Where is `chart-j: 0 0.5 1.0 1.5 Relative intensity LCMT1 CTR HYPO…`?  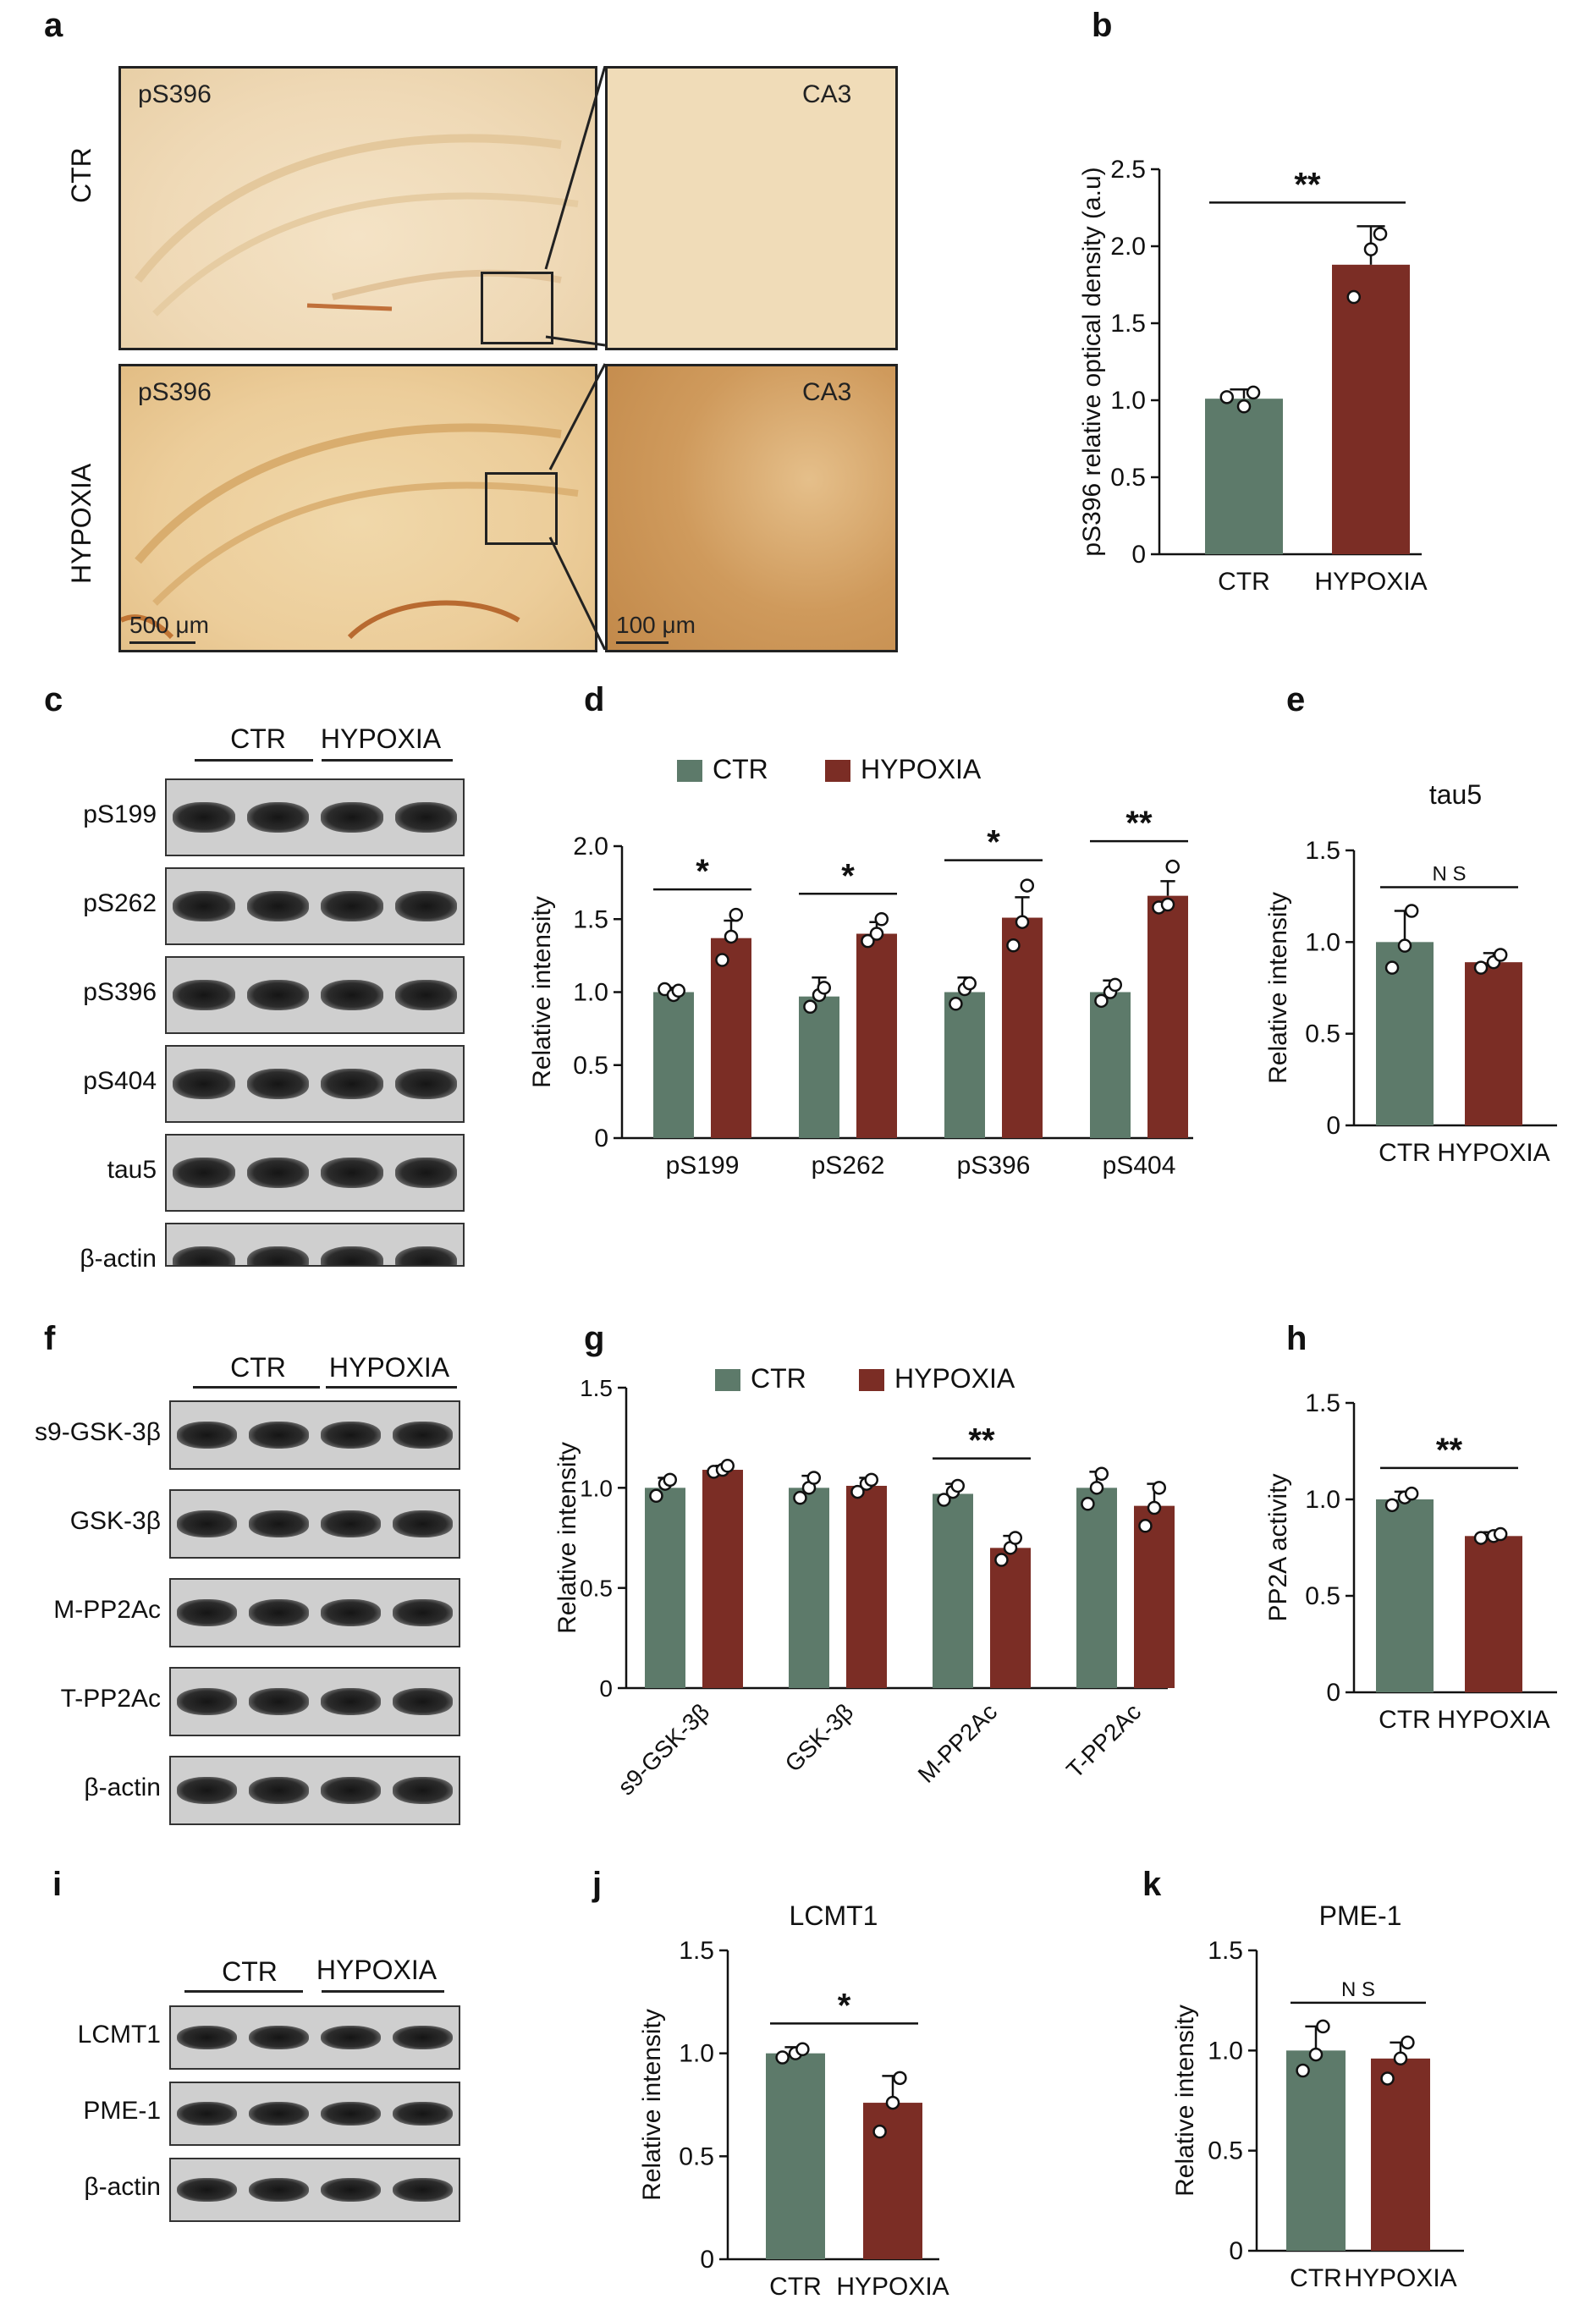
chart-j: 0 0.5 1.0 1.5 Relative intensity LCMT1 CTR HYPO… is located at coordinates (793, 2100).